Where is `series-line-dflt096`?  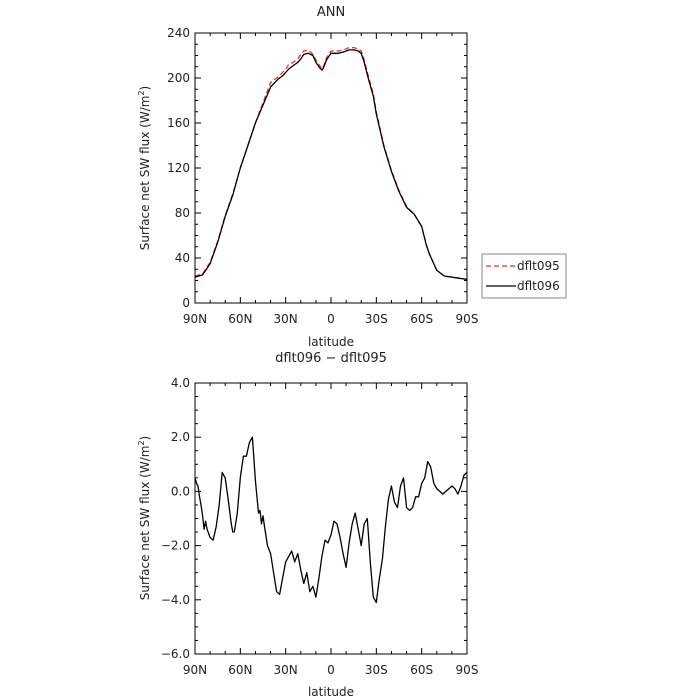 series-line-dflt096 is located at coordinates (331, 165).